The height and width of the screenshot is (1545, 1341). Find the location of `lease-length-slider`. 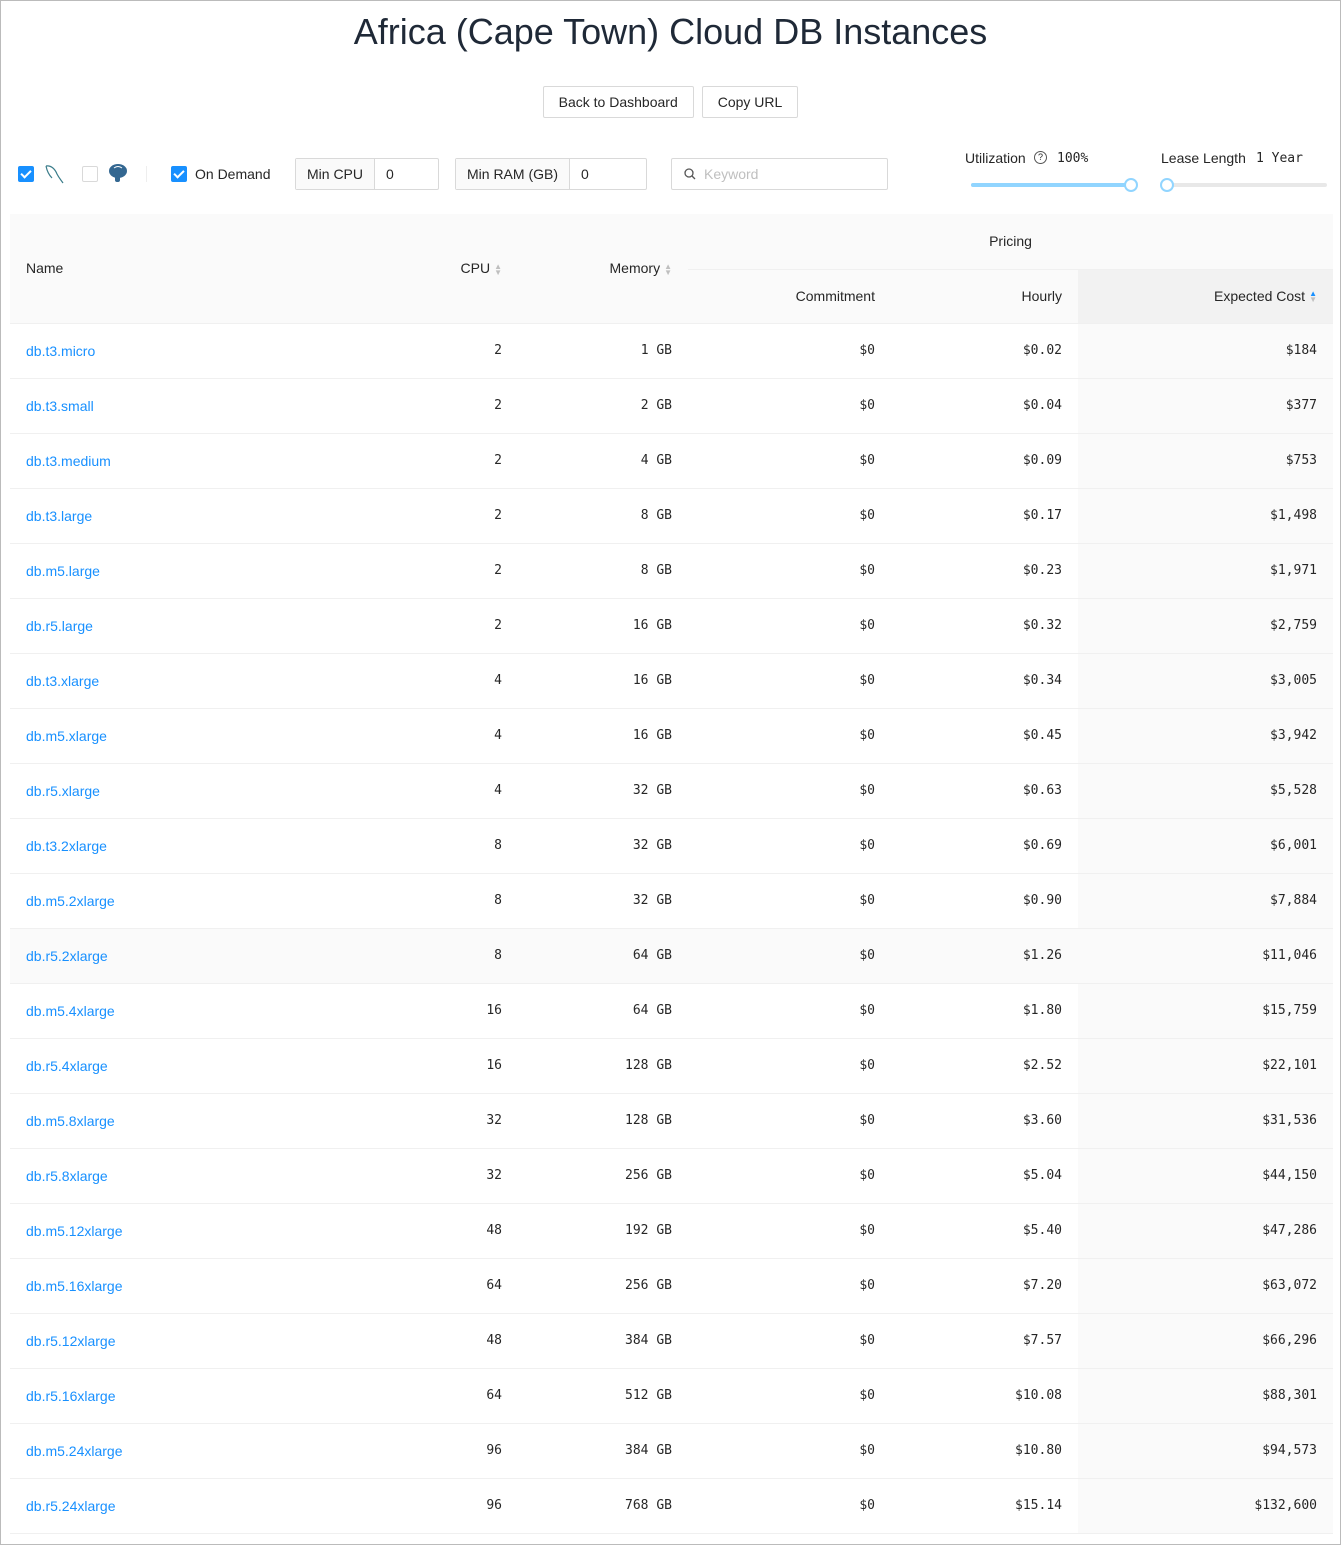

lease-length-slider is located at coordinates (1247, 185).